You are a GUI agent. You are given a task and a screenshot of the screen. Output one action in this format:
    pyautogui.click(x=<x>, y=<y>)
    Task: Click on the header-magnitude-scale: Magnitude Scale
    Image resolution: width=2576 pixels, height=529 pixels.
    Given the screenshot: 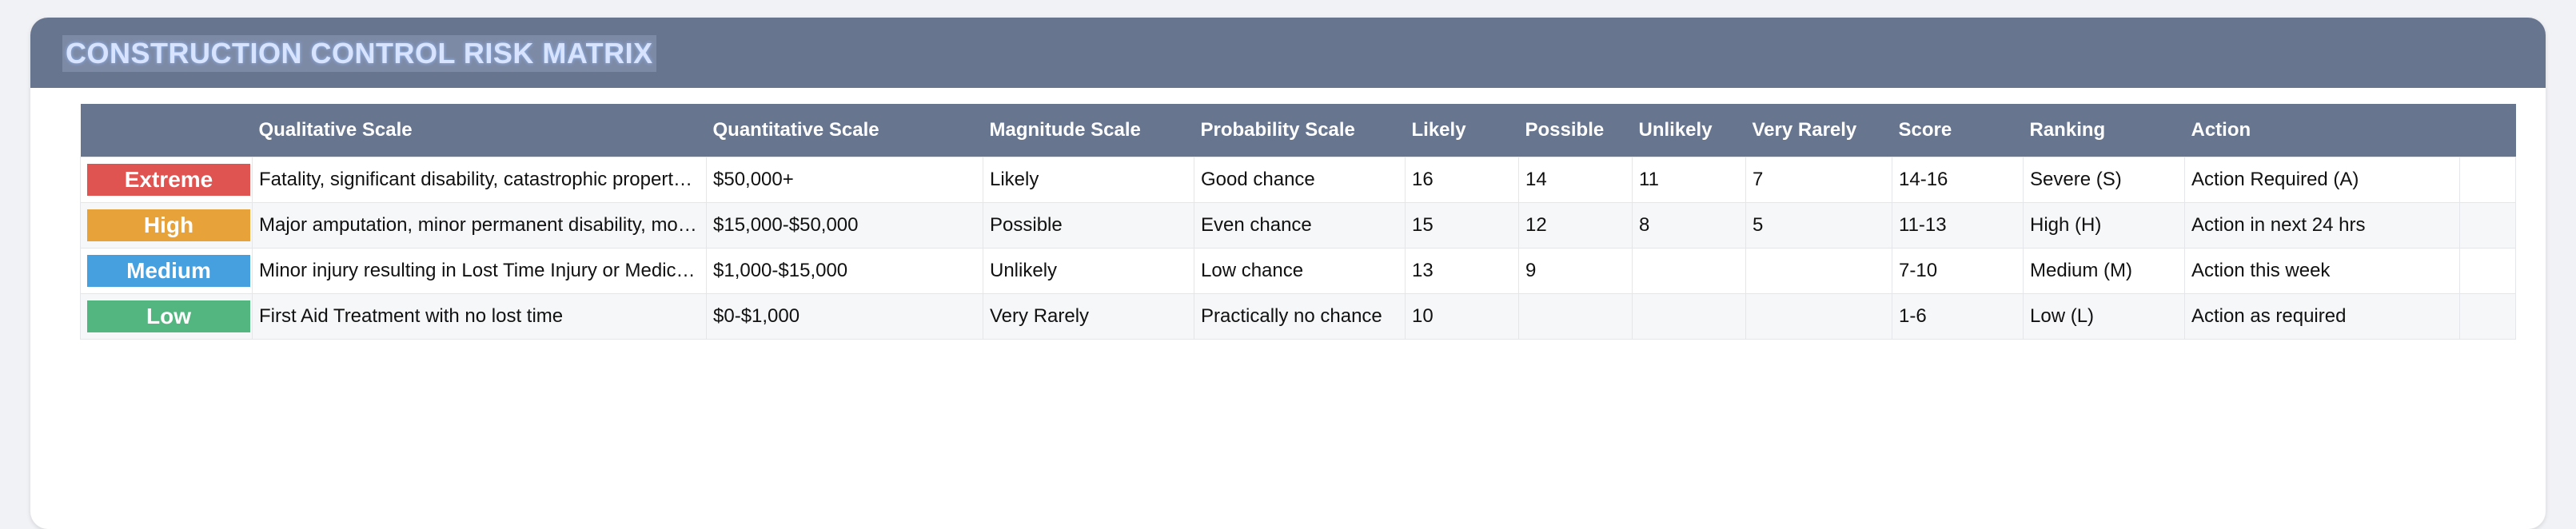 What is the action you would take?
    pyautogui.click(x=1089, y=130)
    